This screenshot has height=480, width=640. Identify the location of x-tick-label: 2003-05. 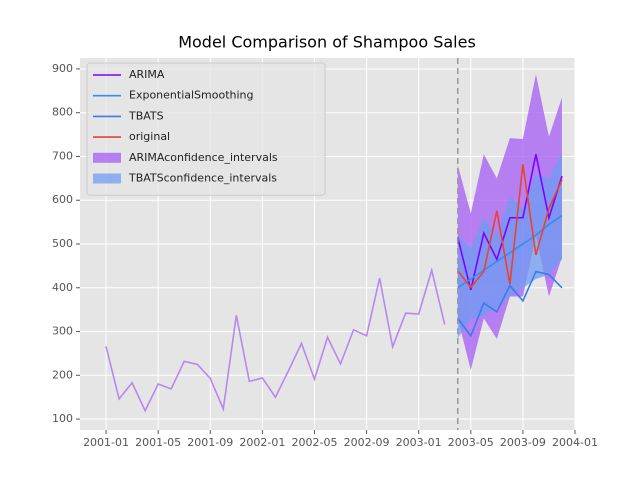
(471, 442).